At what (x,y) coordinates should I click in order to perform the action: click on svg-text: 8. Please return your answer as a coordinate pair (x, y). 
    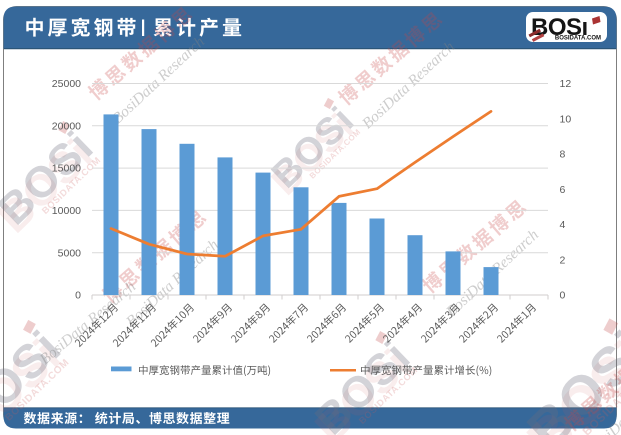
    Looking at the image, I should click on (563, 155).